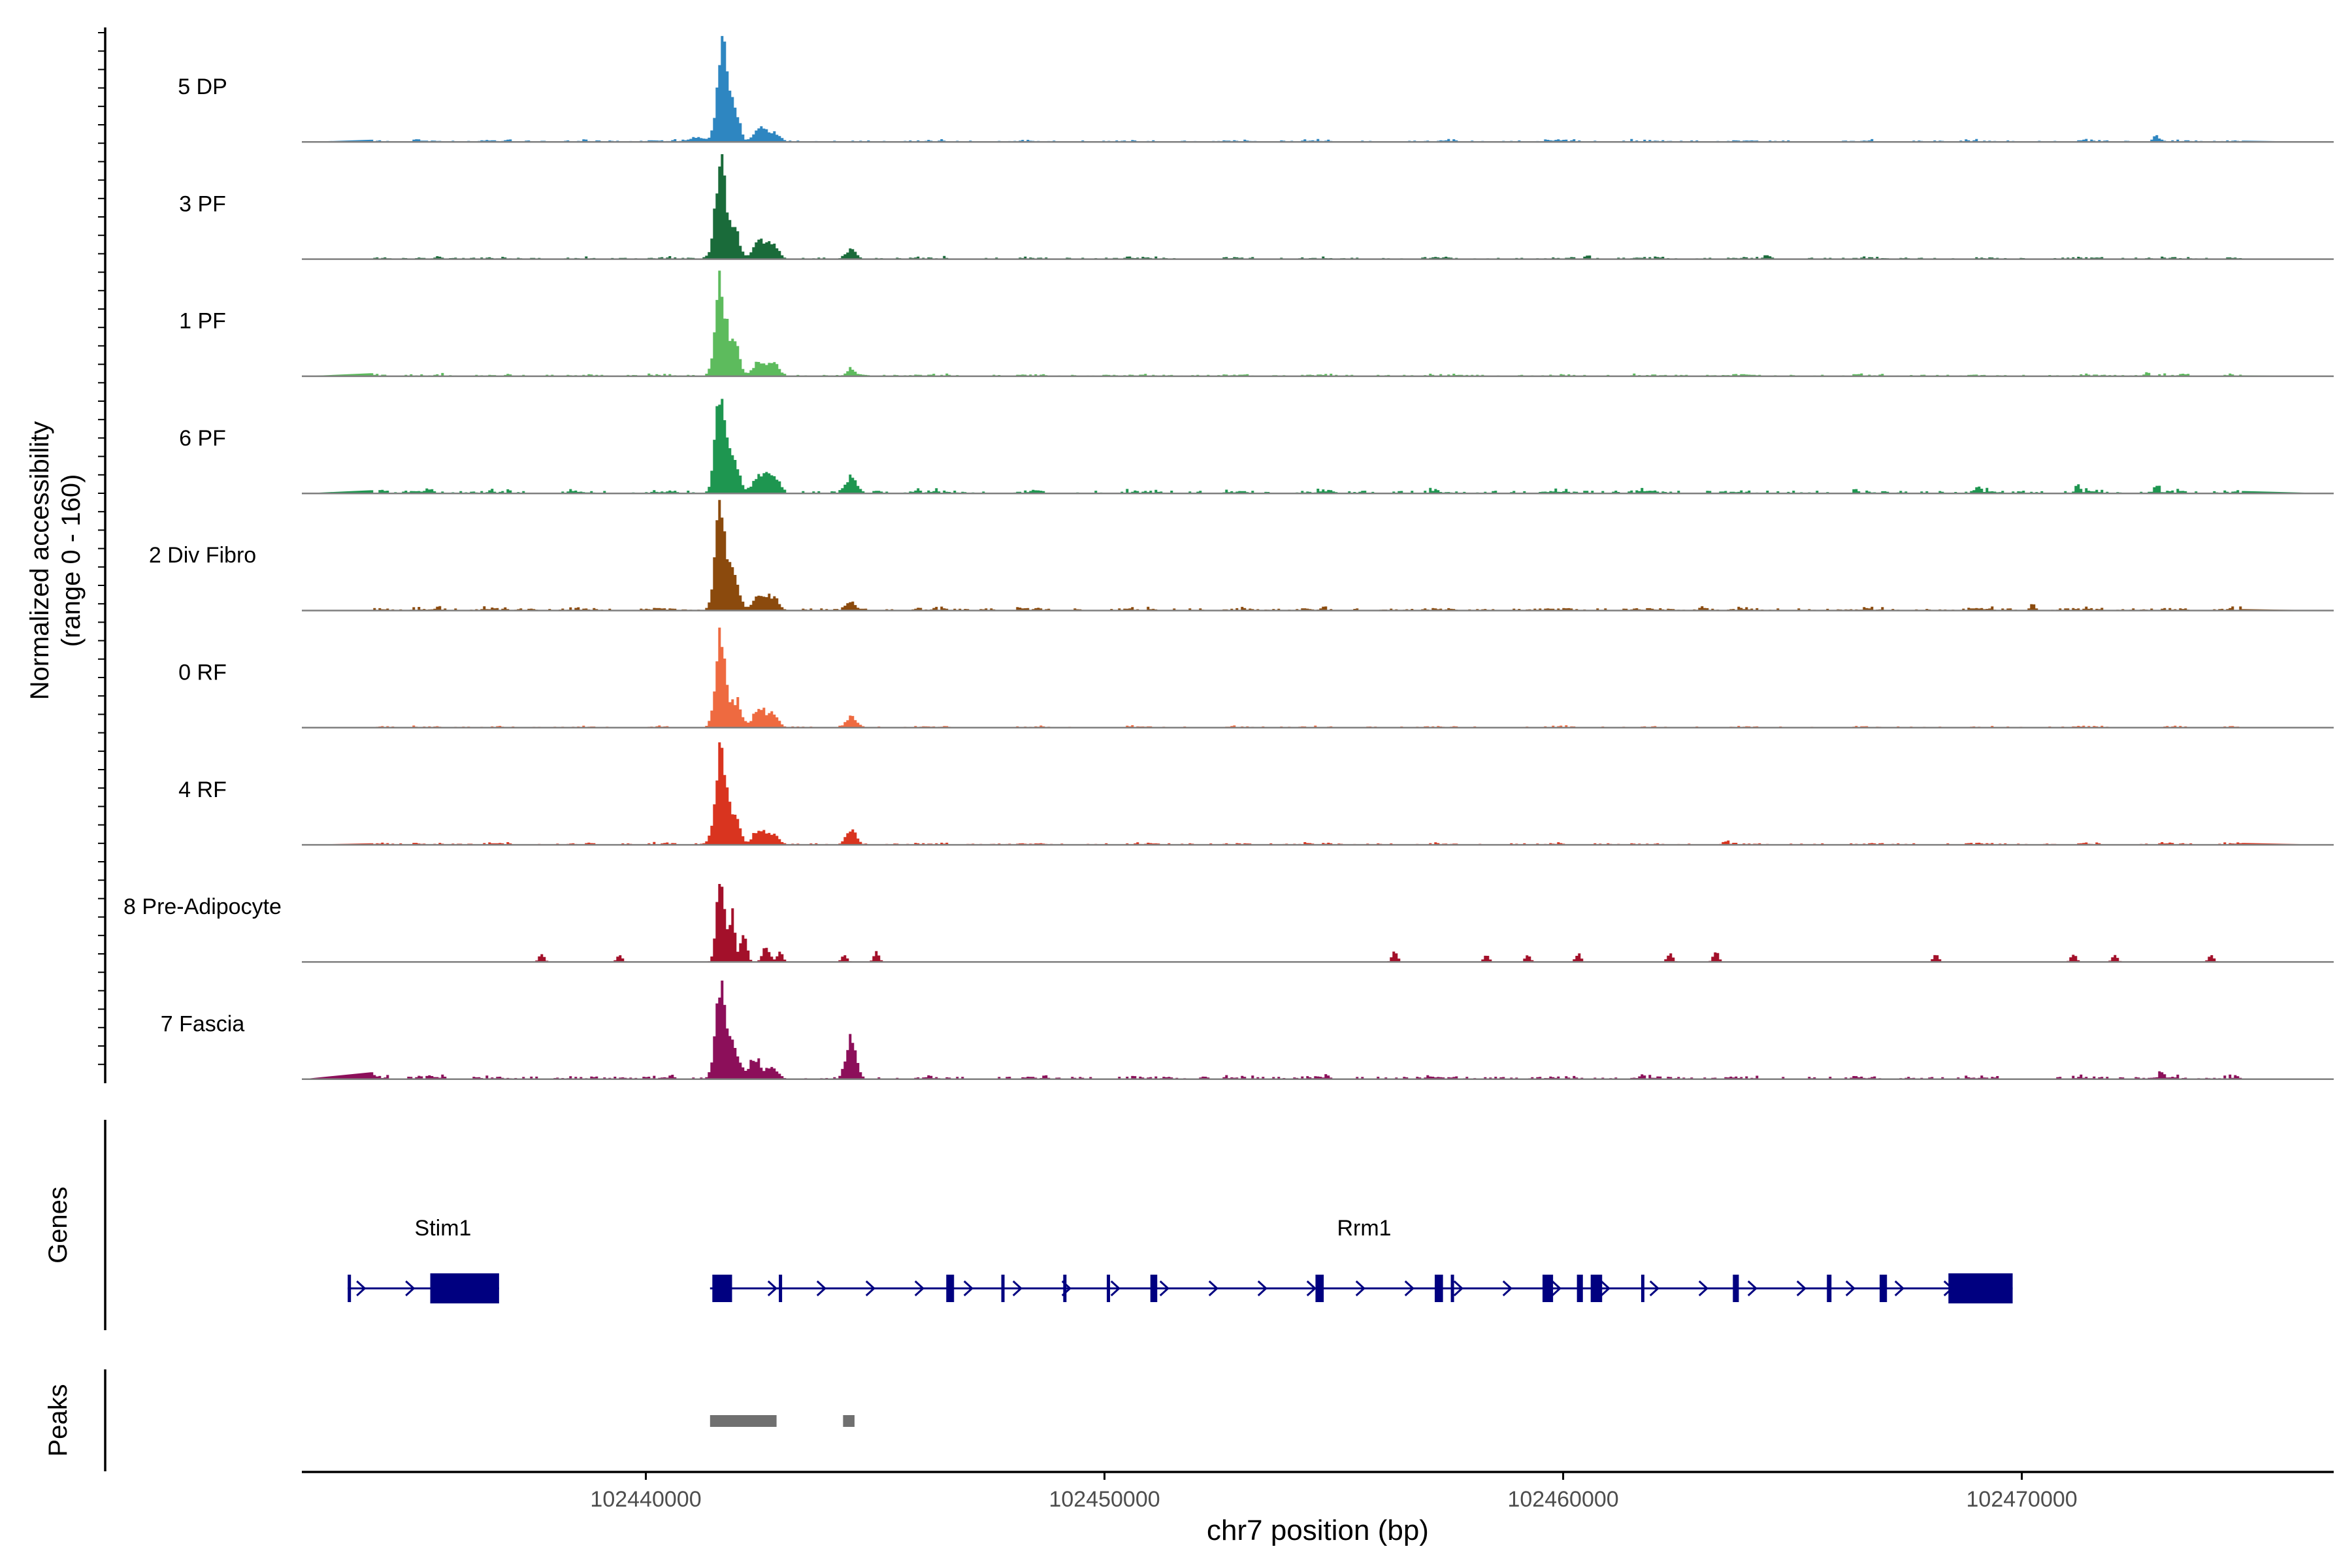  What do you see at coordinates (202, 438) in the screenshot?
I see `track-label: 6 PF` at bounding box center [202, 438].